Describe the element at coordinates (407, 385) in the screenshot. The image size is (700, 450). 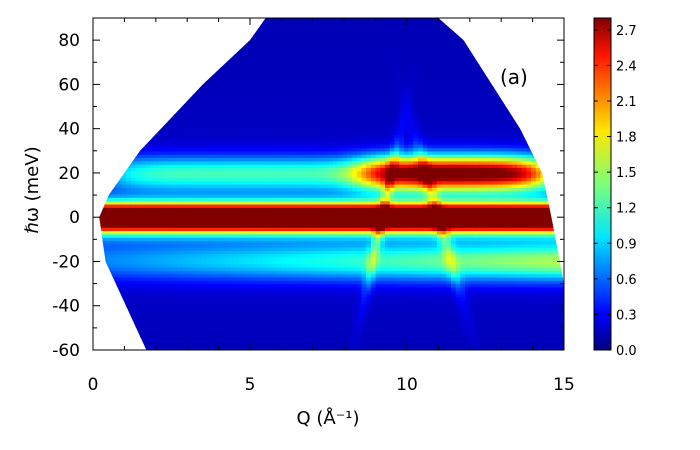
I see `x-tick-label: 10` at that location.